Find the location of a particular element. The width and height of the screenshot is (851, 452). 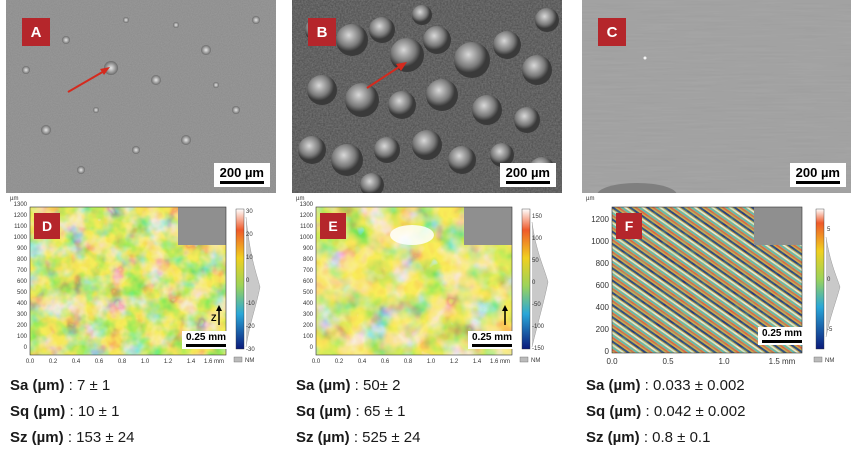

y-tick: 100 is located at coordinates (22, 337).